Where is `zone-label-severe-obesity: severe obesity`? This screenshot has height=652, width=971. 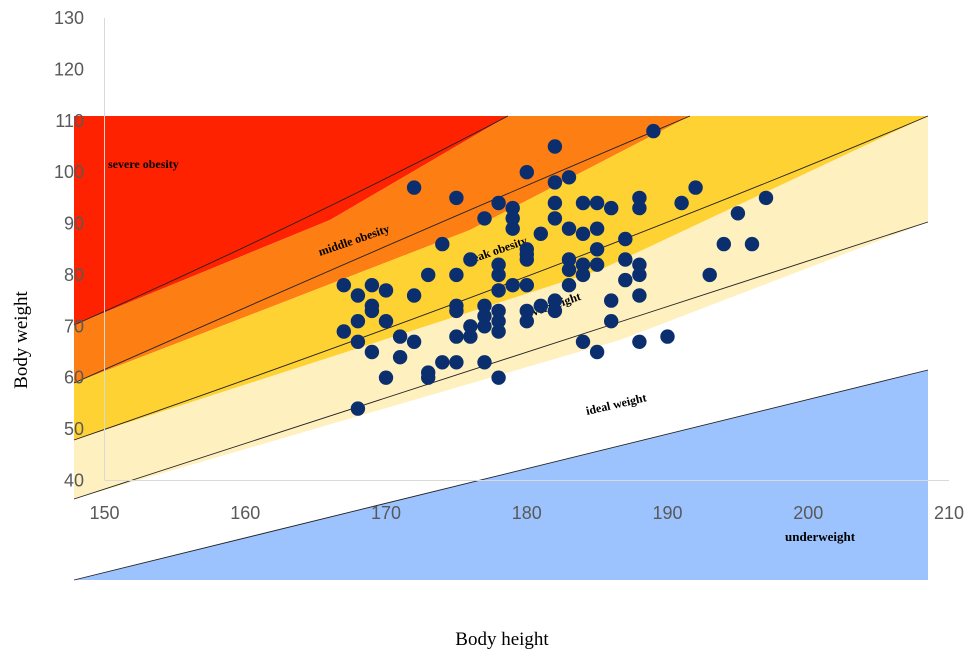
zone-label-severe-obesity: severe obesity is located at coordinates (143, 164).